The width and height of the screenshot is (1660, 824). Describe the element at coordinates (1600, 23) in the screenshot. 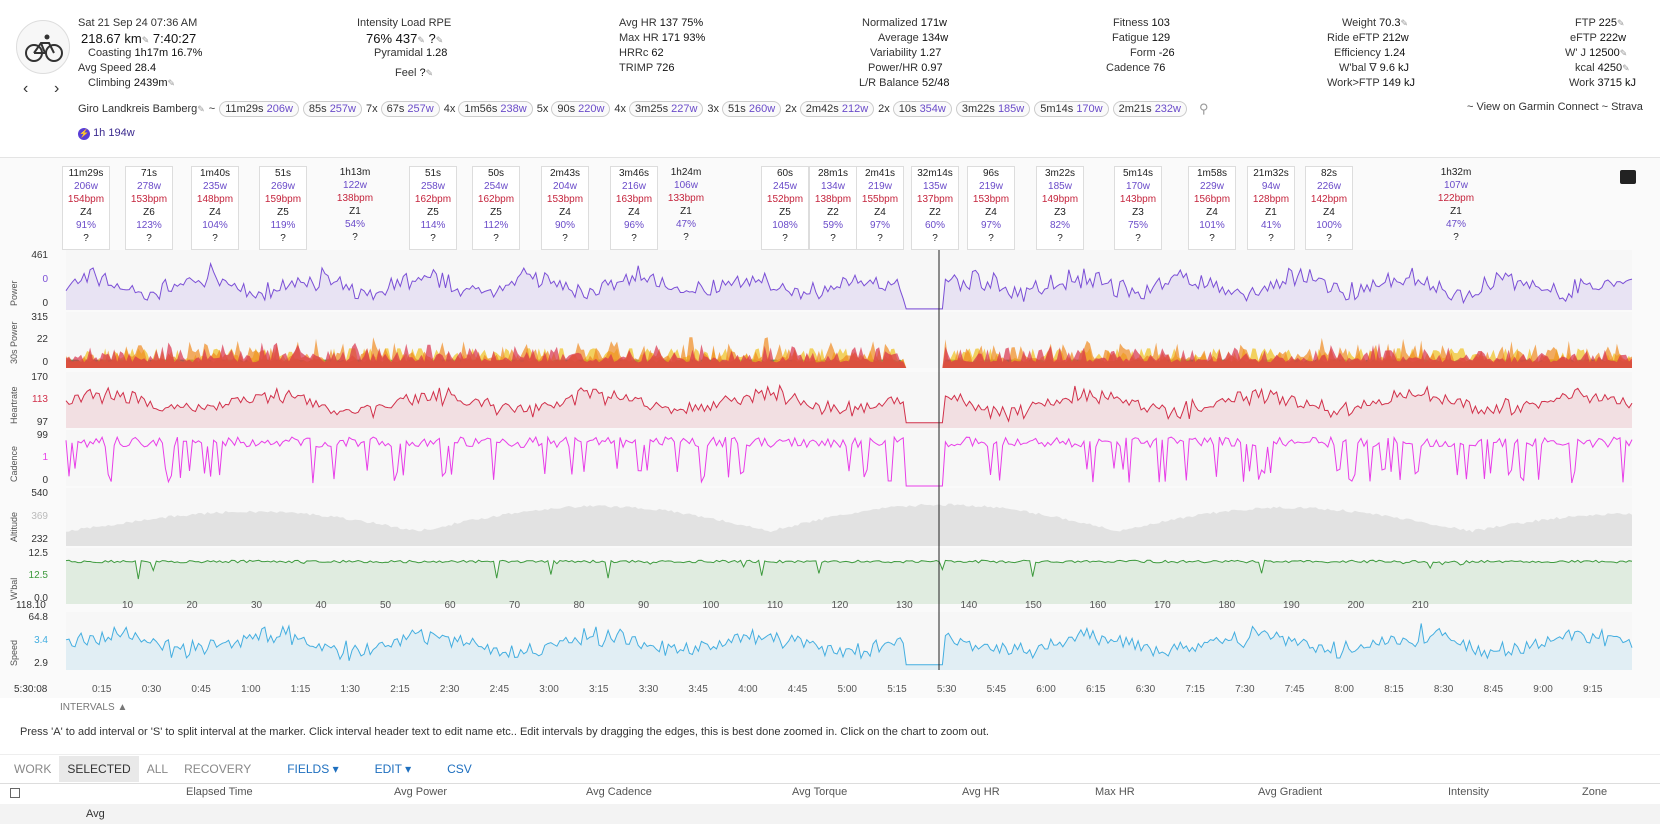

I see `ftp-stat: FTP 225✎` at that location.